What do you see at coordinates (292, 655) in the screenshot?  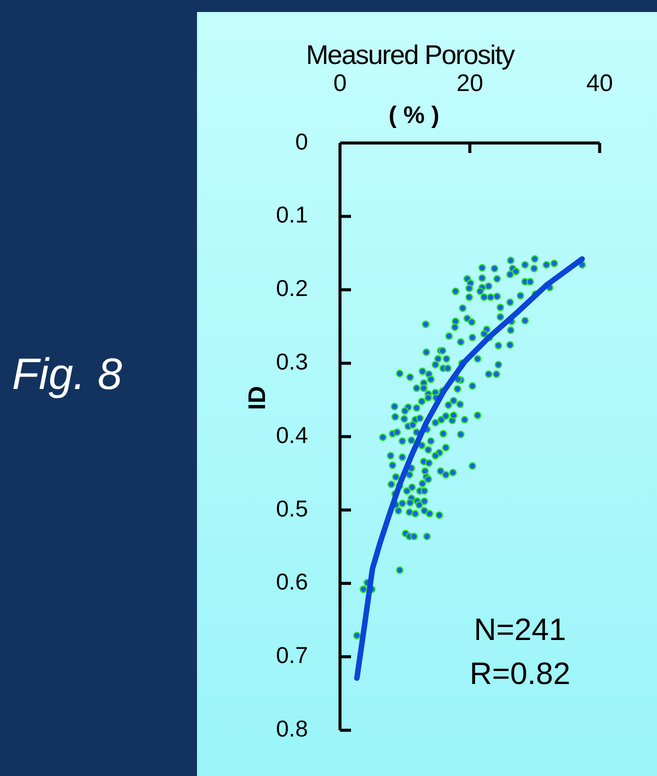 I see `y-tick-label: 0.7` at bounding box center [292, 655].